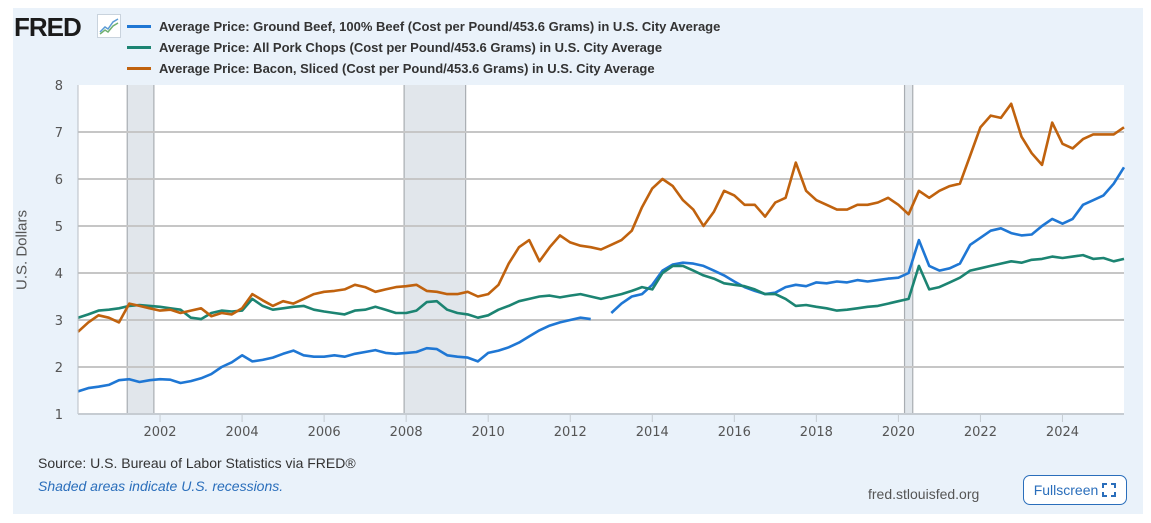  Describe the element at coordinates (1066, 490) in the screenshot. I see `fullscreen-label: Fullscreen` at that location.